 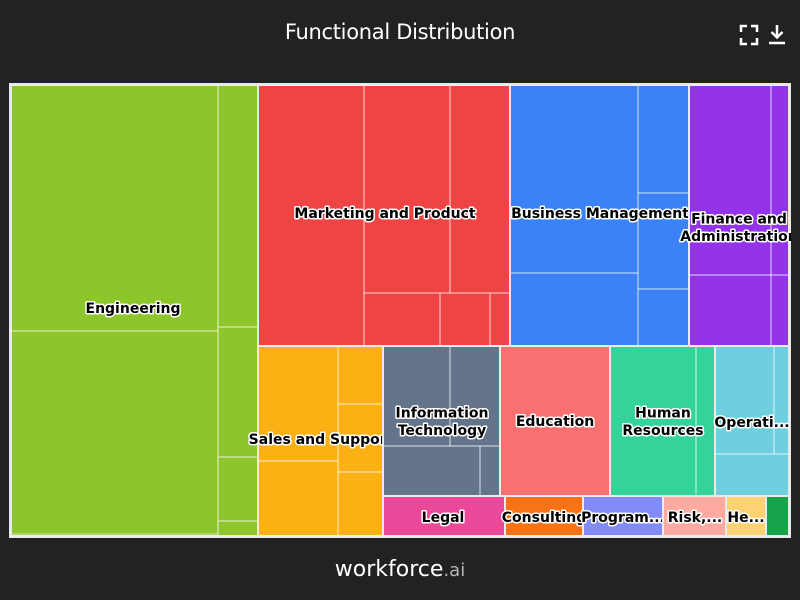 I want to click on tile-label-business-management: Business Management, so click(x=600, y=214).